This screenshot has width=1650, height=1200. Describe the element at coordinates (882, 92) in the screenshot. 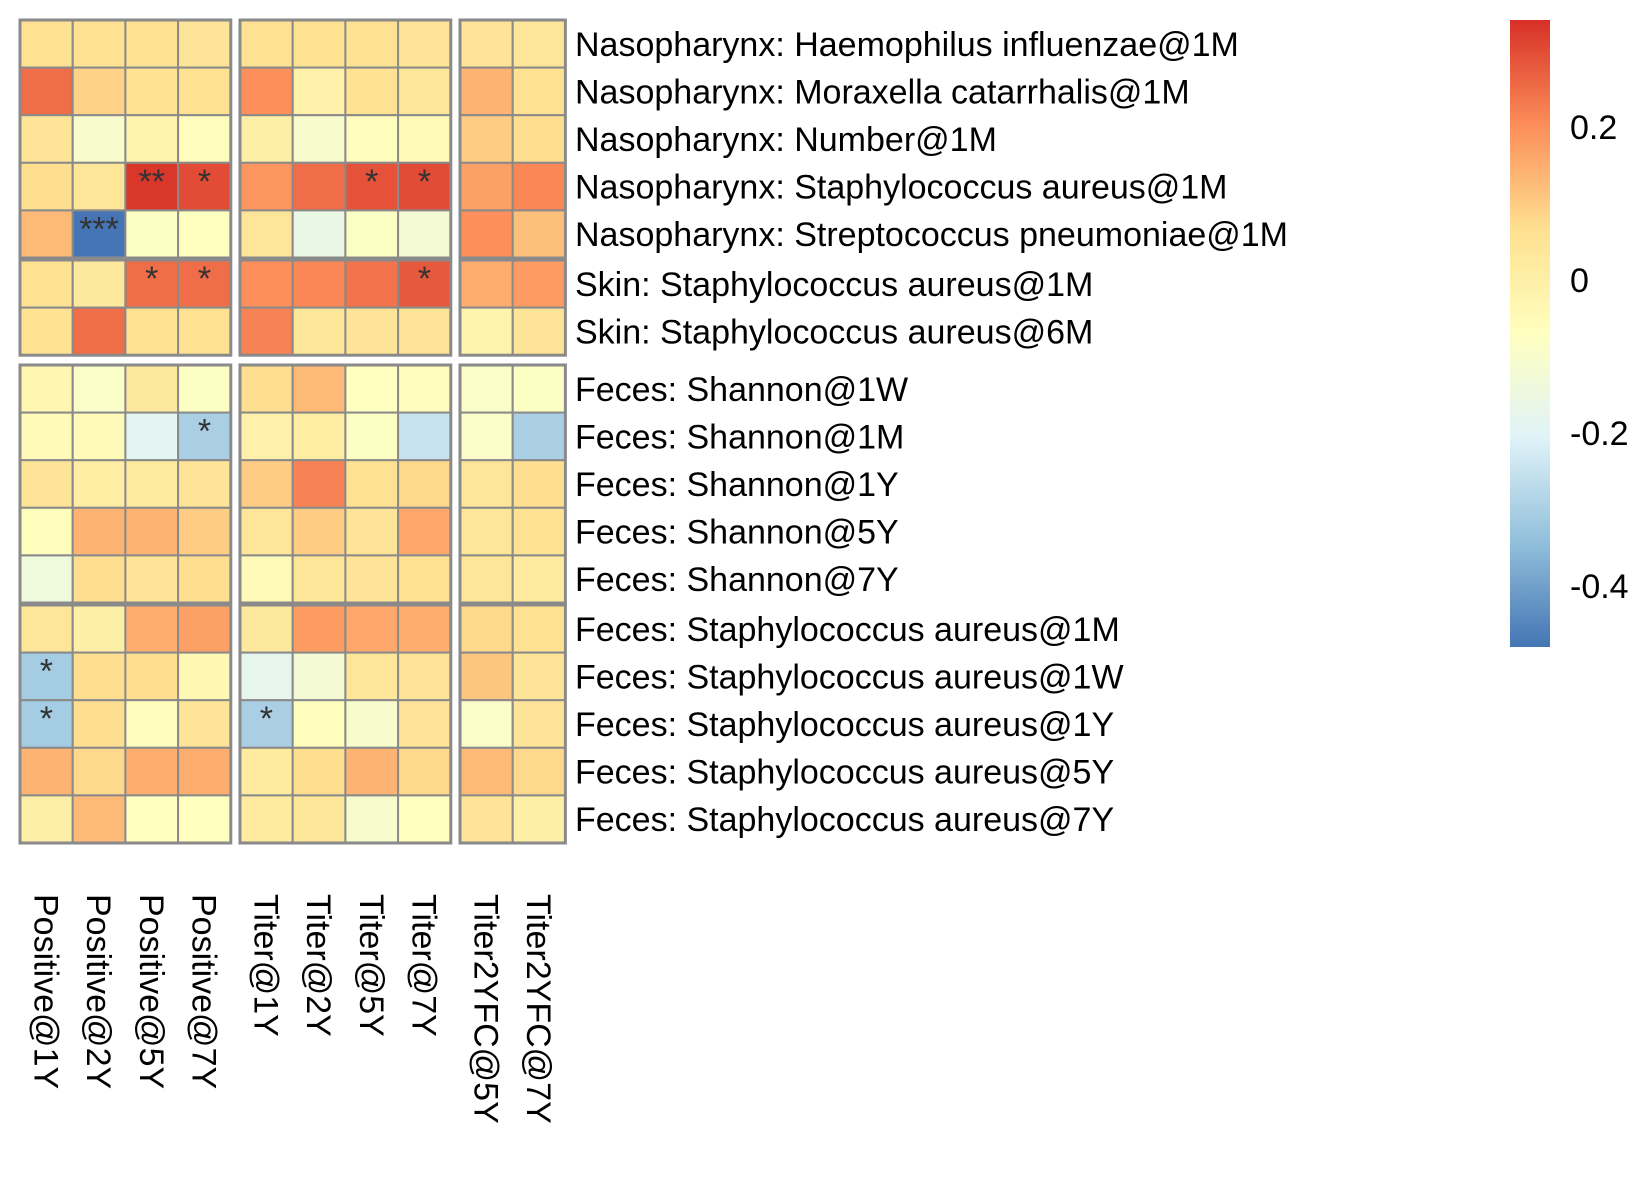

I see `row-label: Nasopharynx: Moraxella catarrhalis@1M` at that location.